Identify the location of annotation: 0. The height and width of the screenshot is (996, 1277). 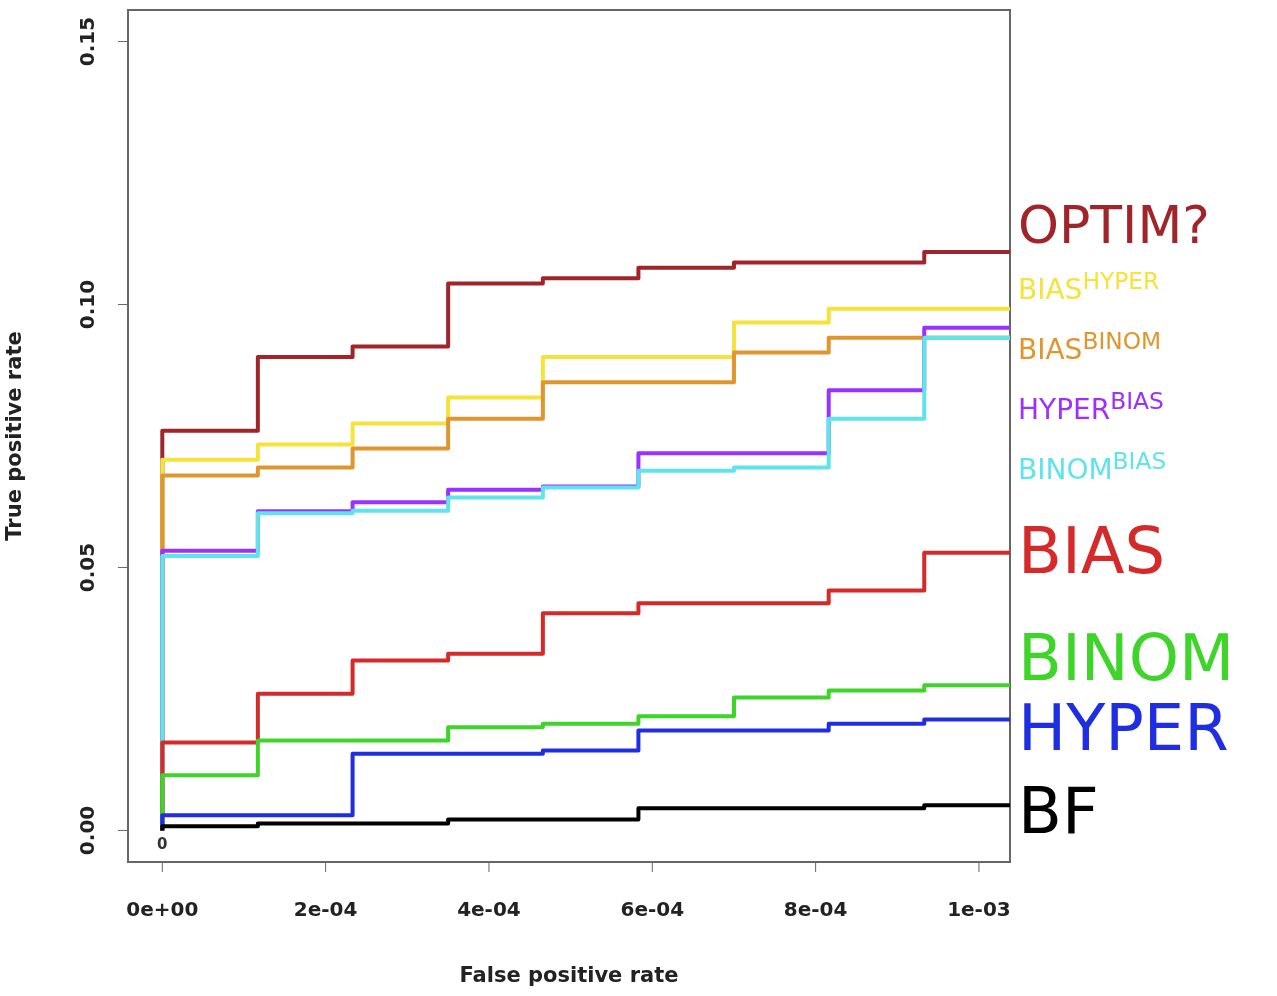
(162, 844).